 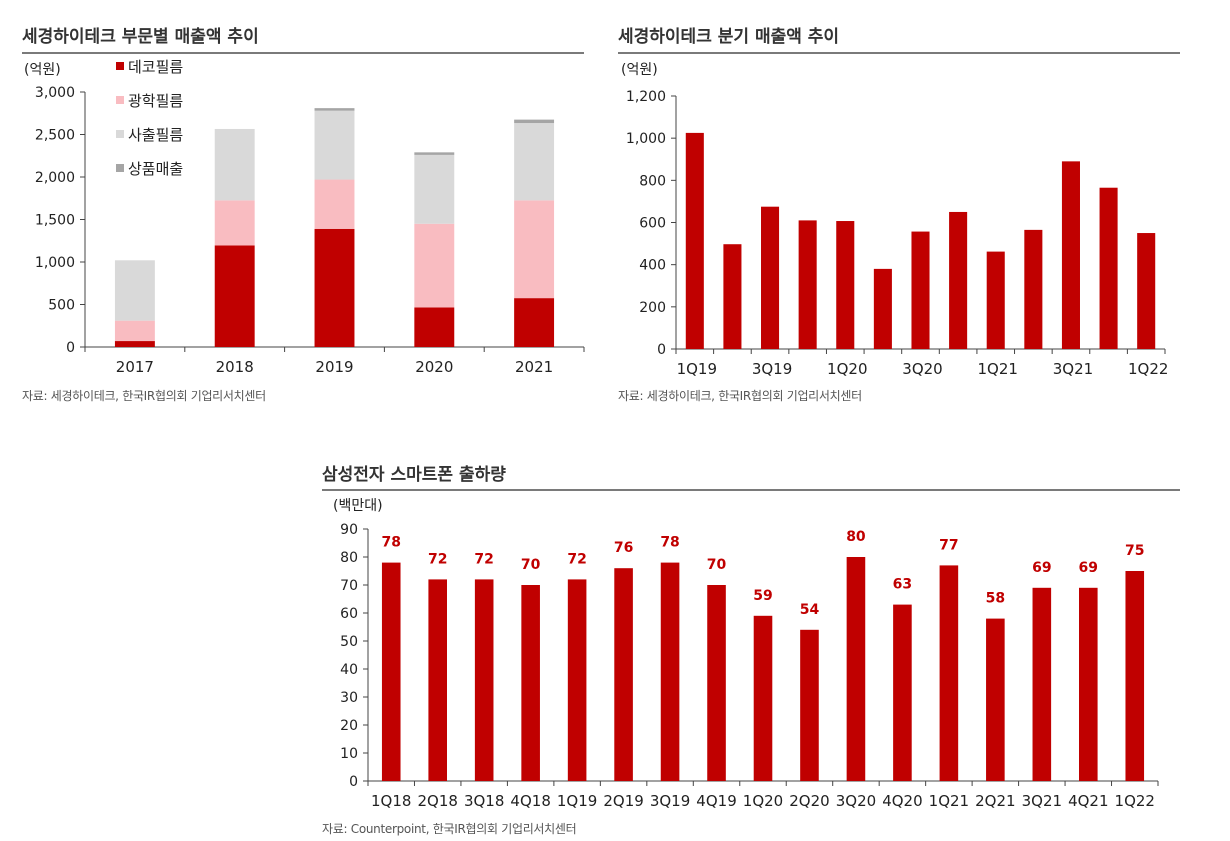 I want to click on chart1-y-tick-label: 1,000, so click(x=55, y=263).